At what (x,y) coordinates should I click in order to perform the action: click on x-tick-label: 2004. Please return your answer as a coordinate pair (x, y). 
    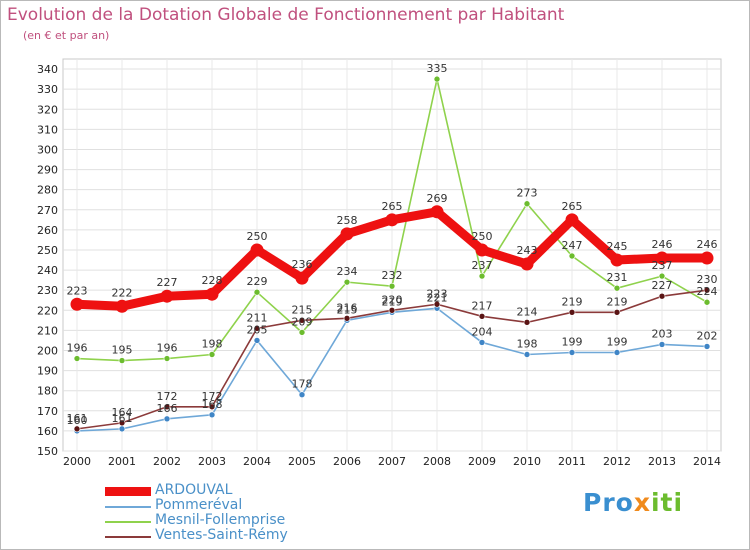
    Looking at the image, I should click on (257, 461).